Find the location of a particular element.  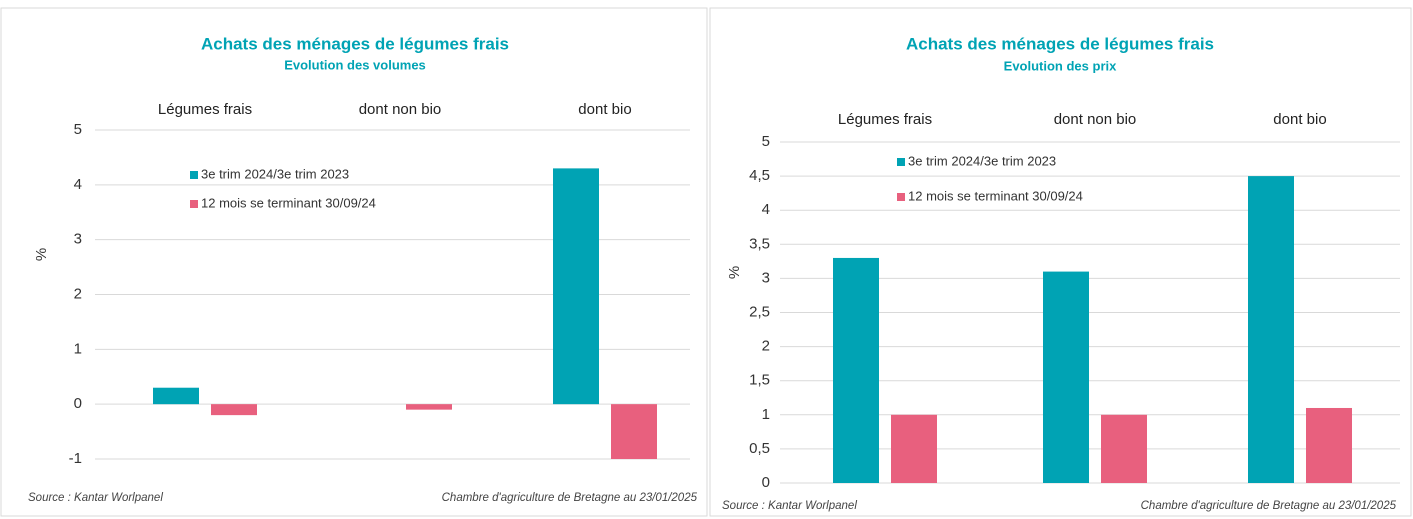

y-tick-label: -1 is located at coordinates (75, 458).